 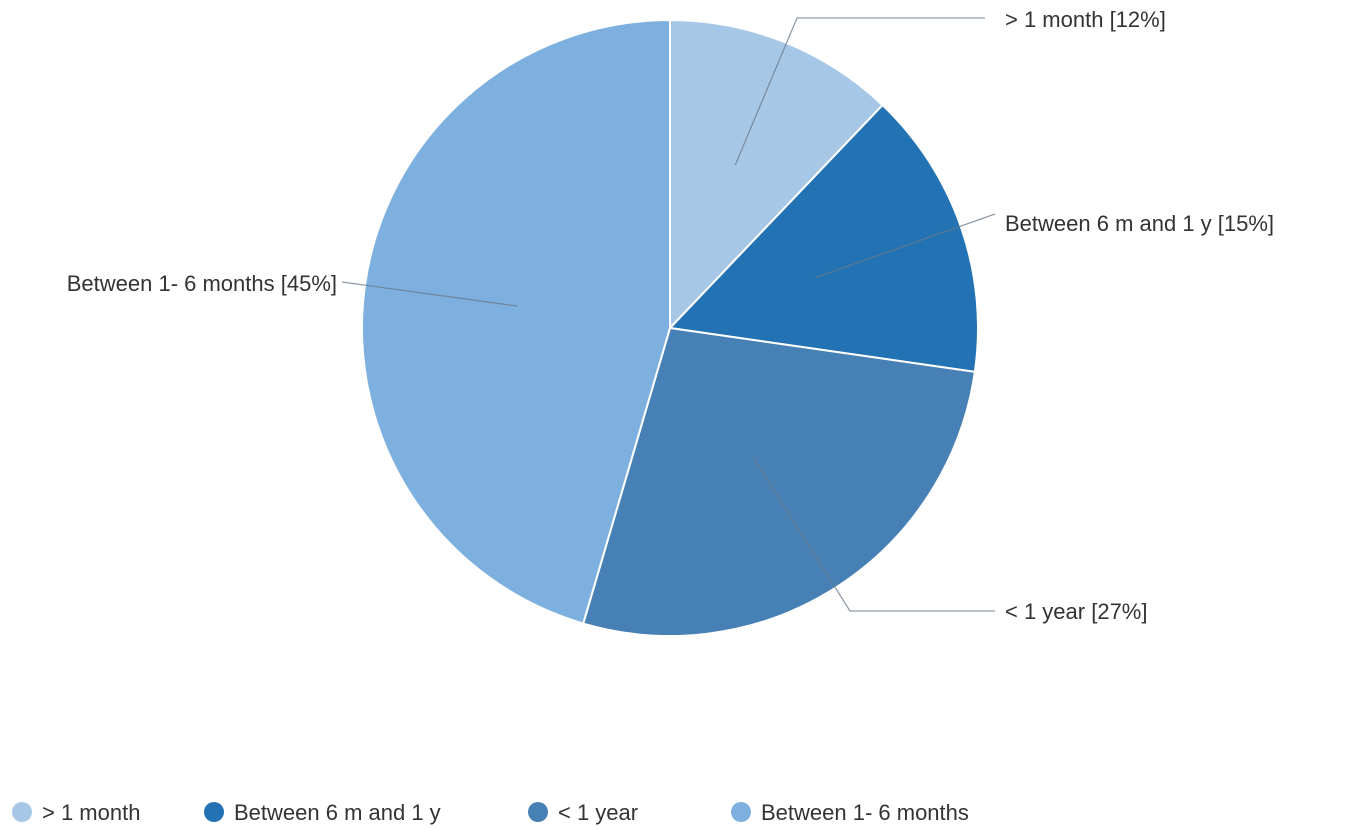 I want to click on legend-swatch-between-6-m-and-1-y, so click(x=214, y=812).